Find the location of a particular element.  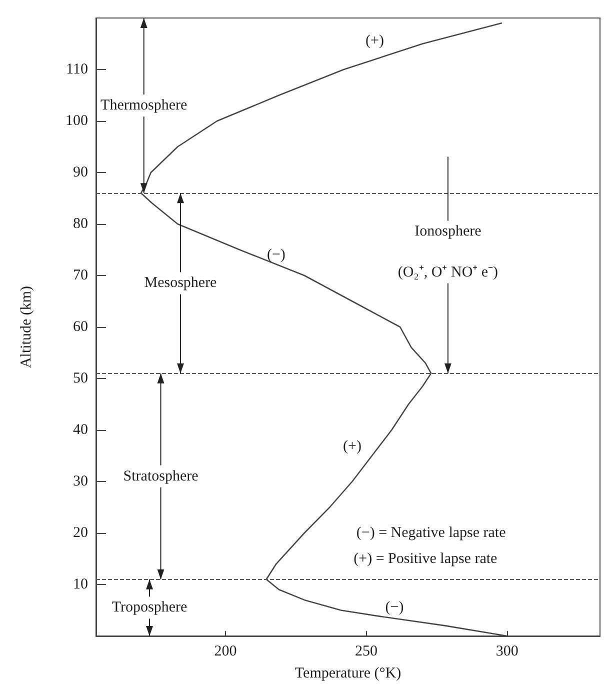

y-tick-label: 40 is located at coordinates (80, 430).